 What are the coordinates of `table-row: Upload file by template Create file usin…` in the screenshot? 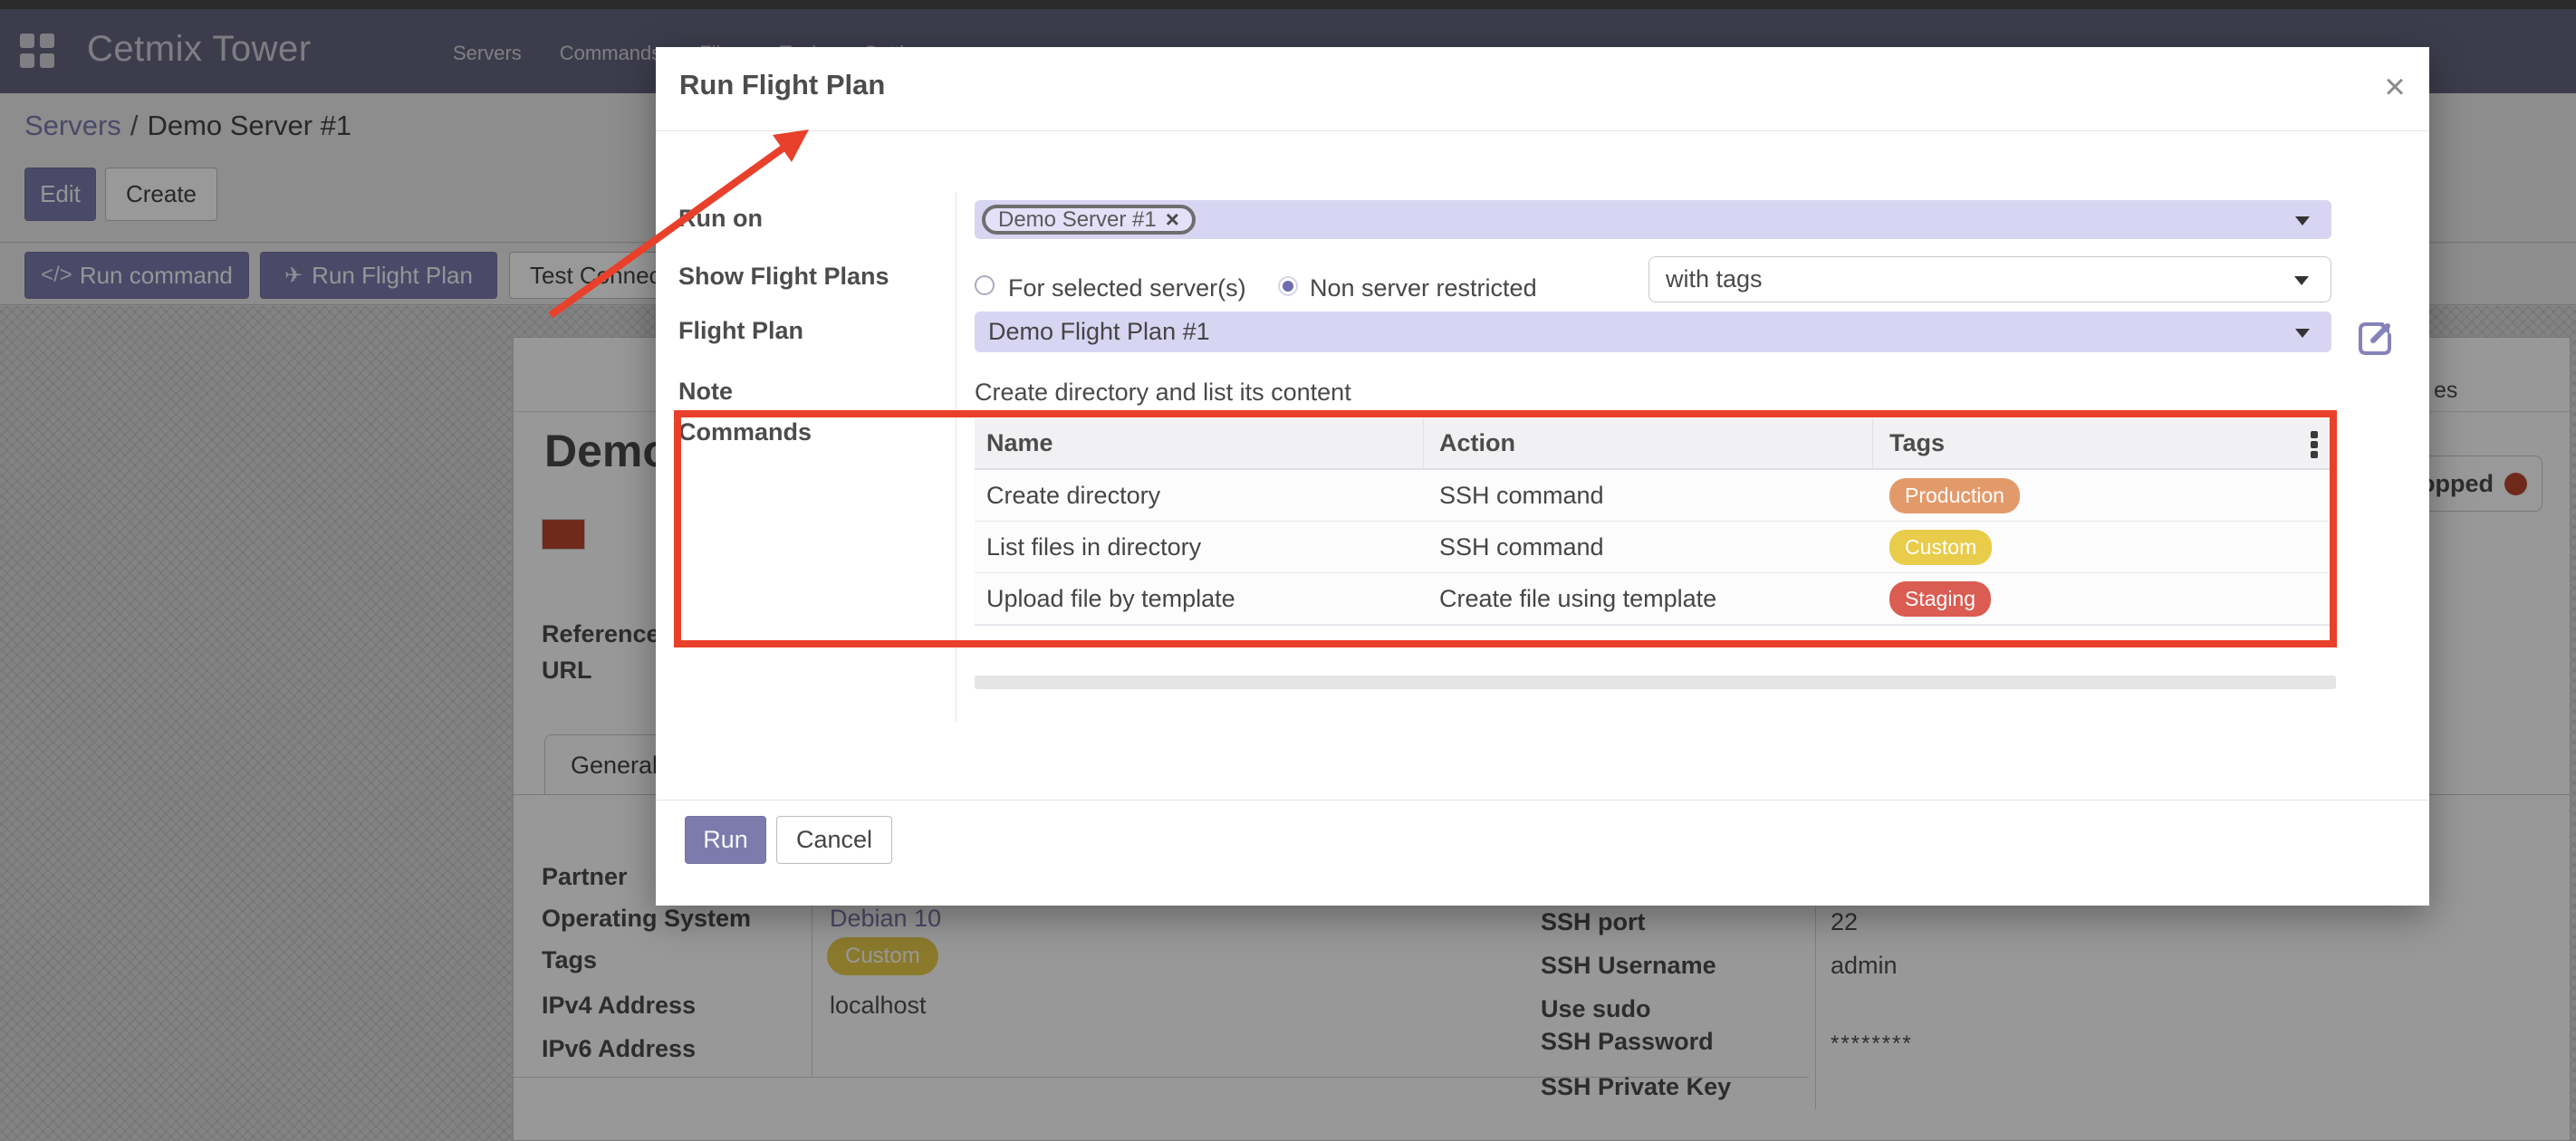 It's located at (1654, 599).